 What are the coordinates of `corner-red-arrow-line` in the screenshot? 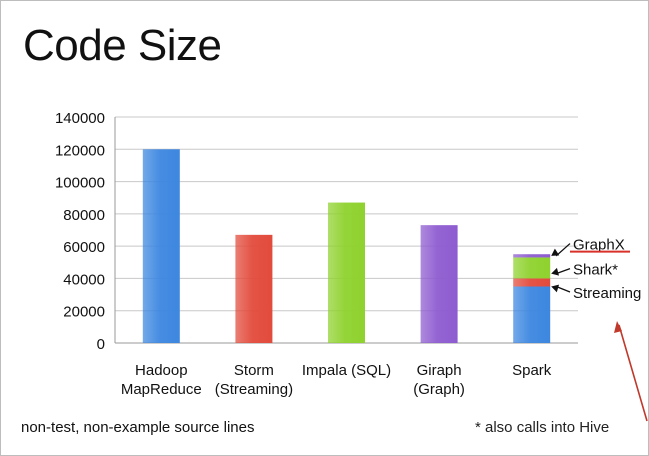 It's located at (633, 373).